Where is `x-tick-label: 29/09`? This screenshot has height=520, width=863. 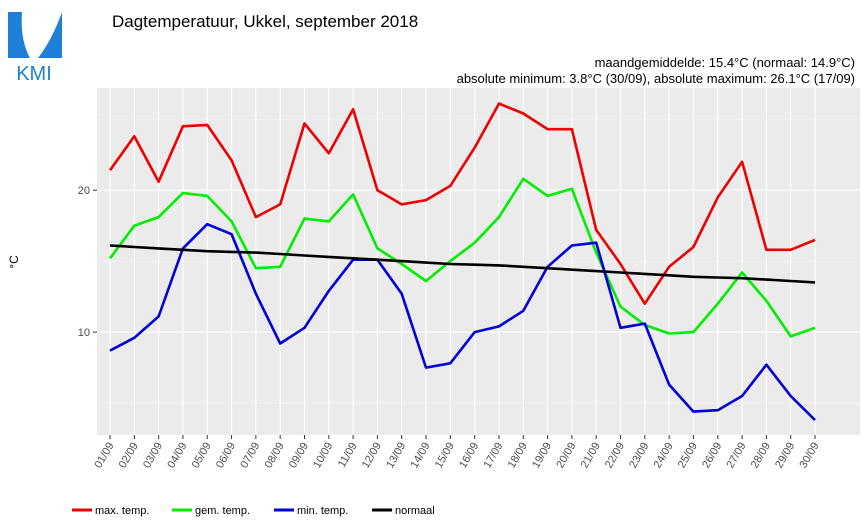
x-tick-label: 29/09 is located at coordinates (785, 456).